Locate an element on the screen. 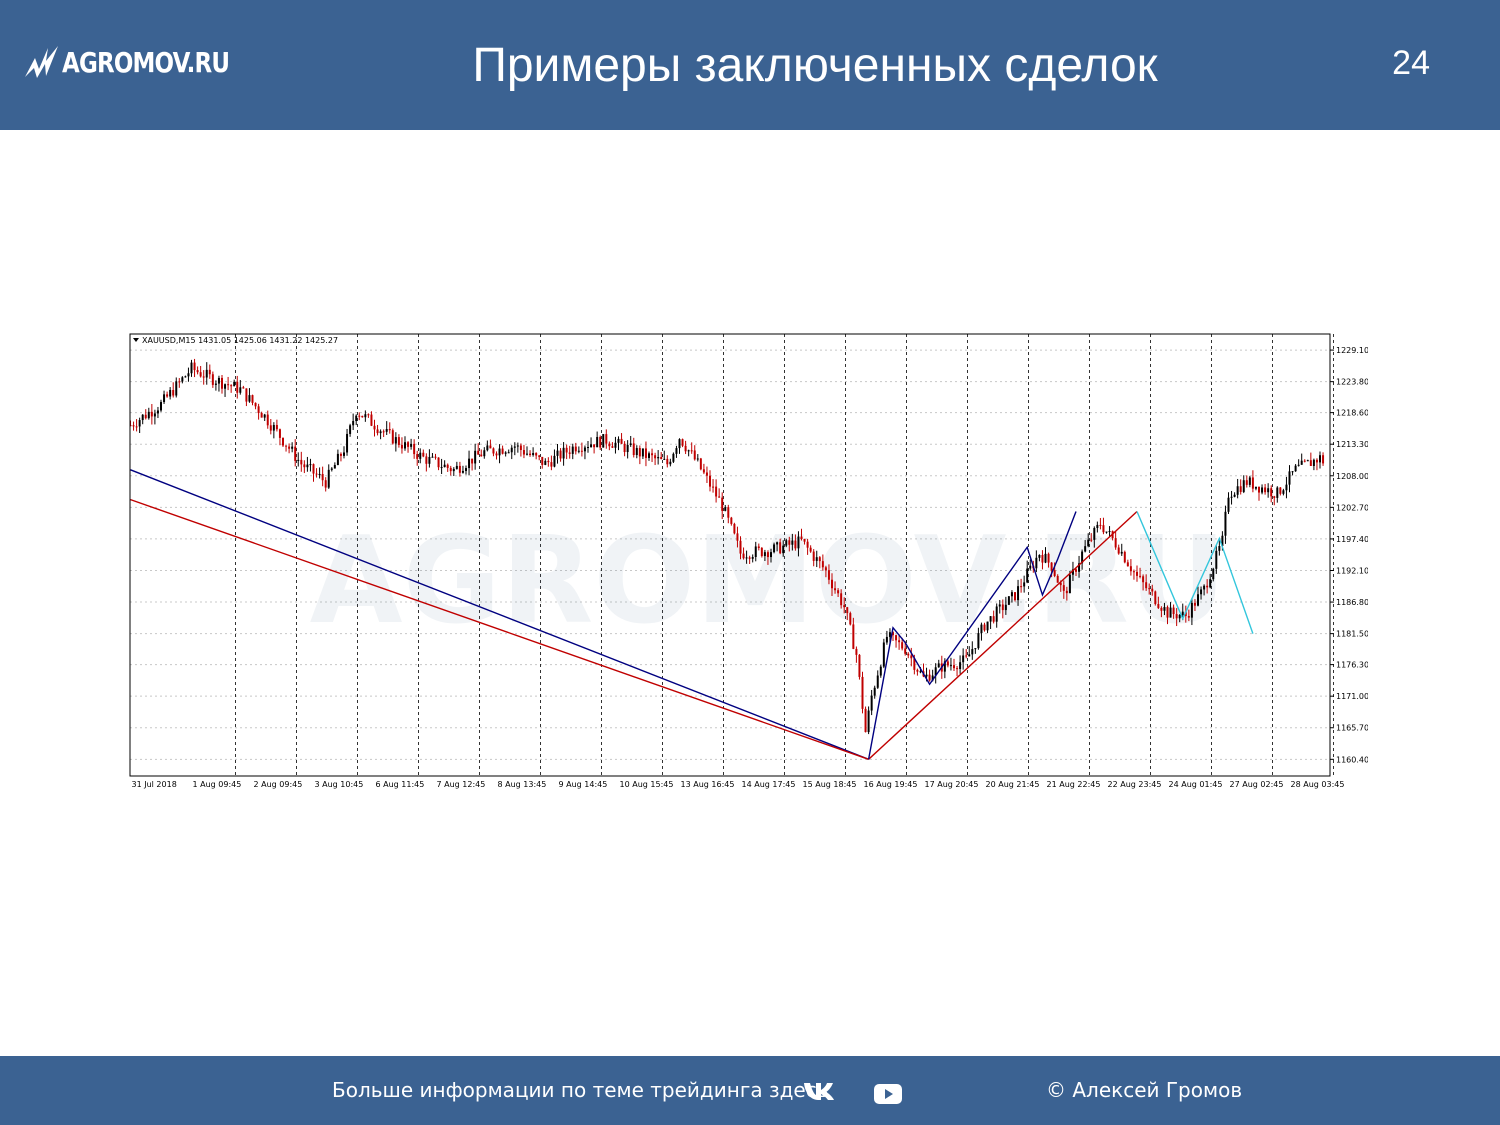 This screenshot has height=1125, width=1500. y-tick-label: 1218.60 is located at coordinates (1352, 413).